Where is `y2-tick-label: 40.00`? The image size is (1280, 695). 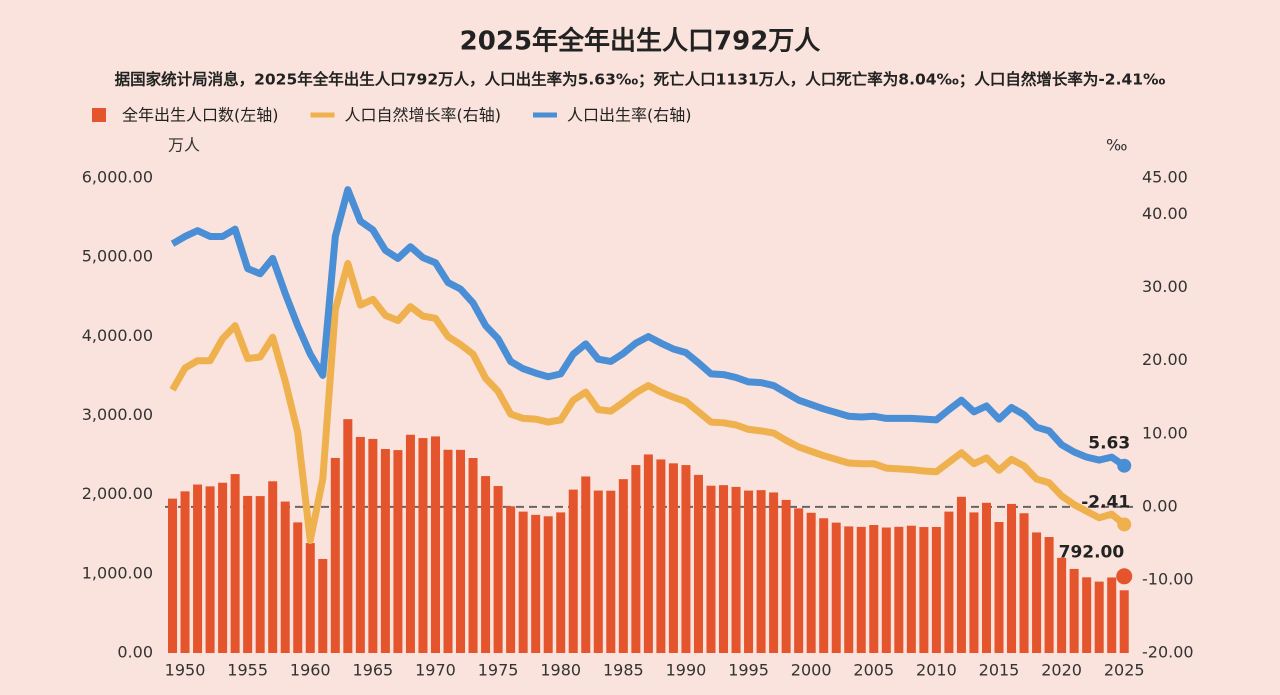 y2-tick-label: 40.00 is located at coordinates (1165, 213).